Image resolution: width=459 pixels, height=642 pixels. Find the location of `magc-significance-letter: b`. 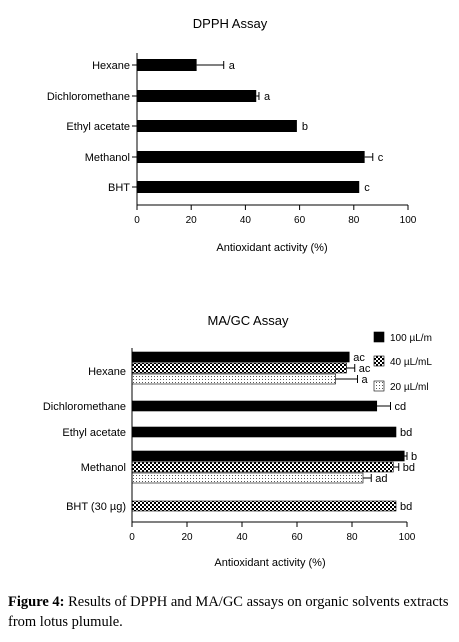

magc-significance-letter: b is located at coordinates (414, 457).